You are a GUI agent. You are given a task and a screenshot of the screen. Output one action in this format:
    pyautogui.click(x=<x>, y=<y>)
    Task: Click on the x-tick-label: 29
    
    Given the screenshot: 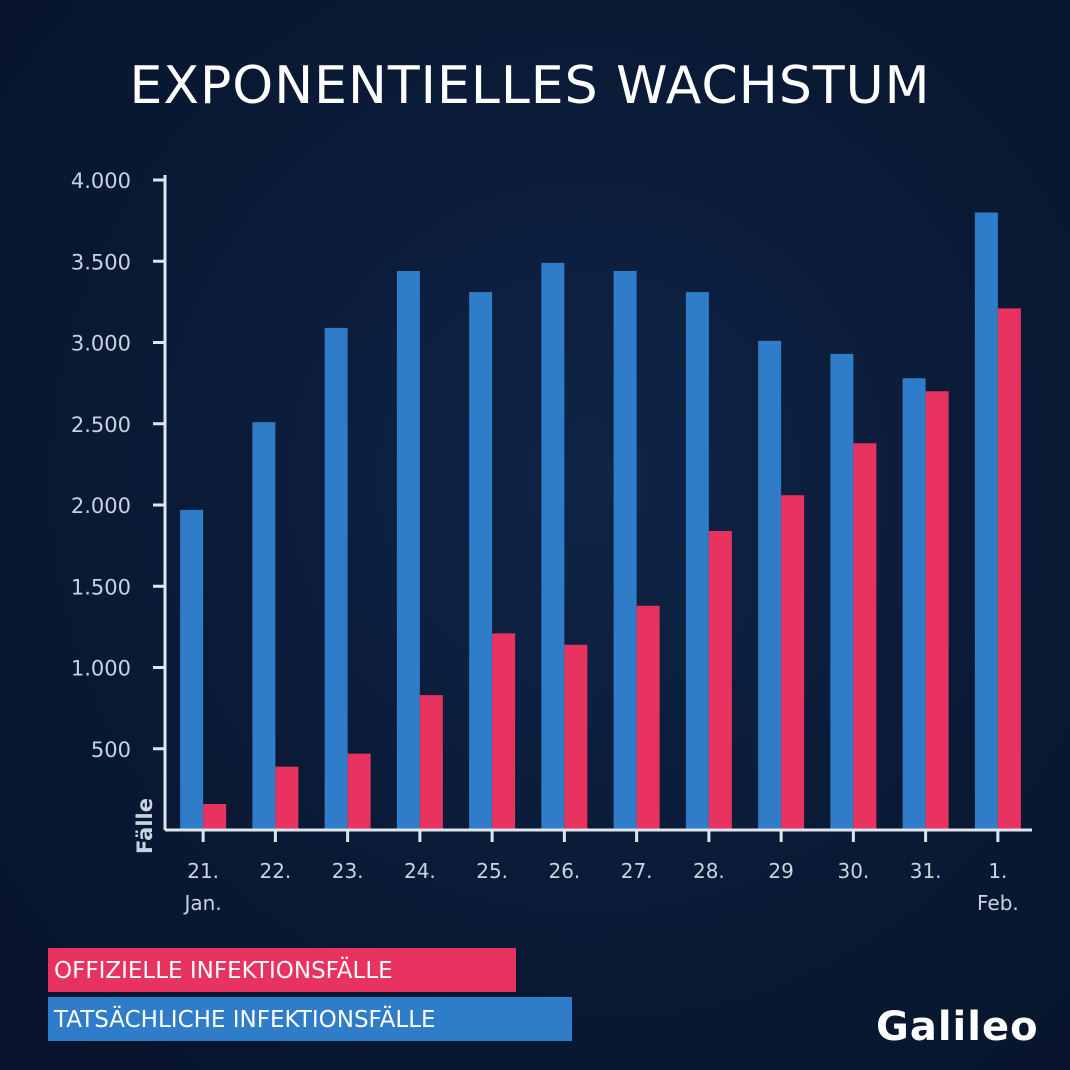 What is the action you would take?
    pyautogui.click(x=780, y=871)
    